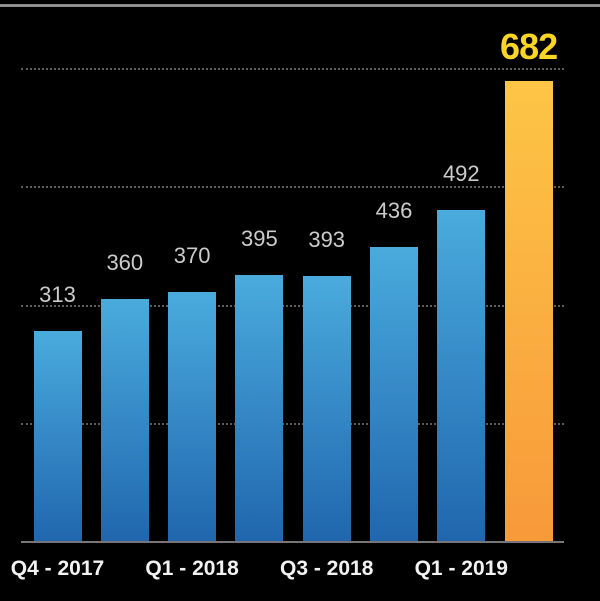 This screenshot has width=600, height=601. Describe the element at coordinates (259, 239) in the screenshot. I see `bar-value-label: 395` at that location.